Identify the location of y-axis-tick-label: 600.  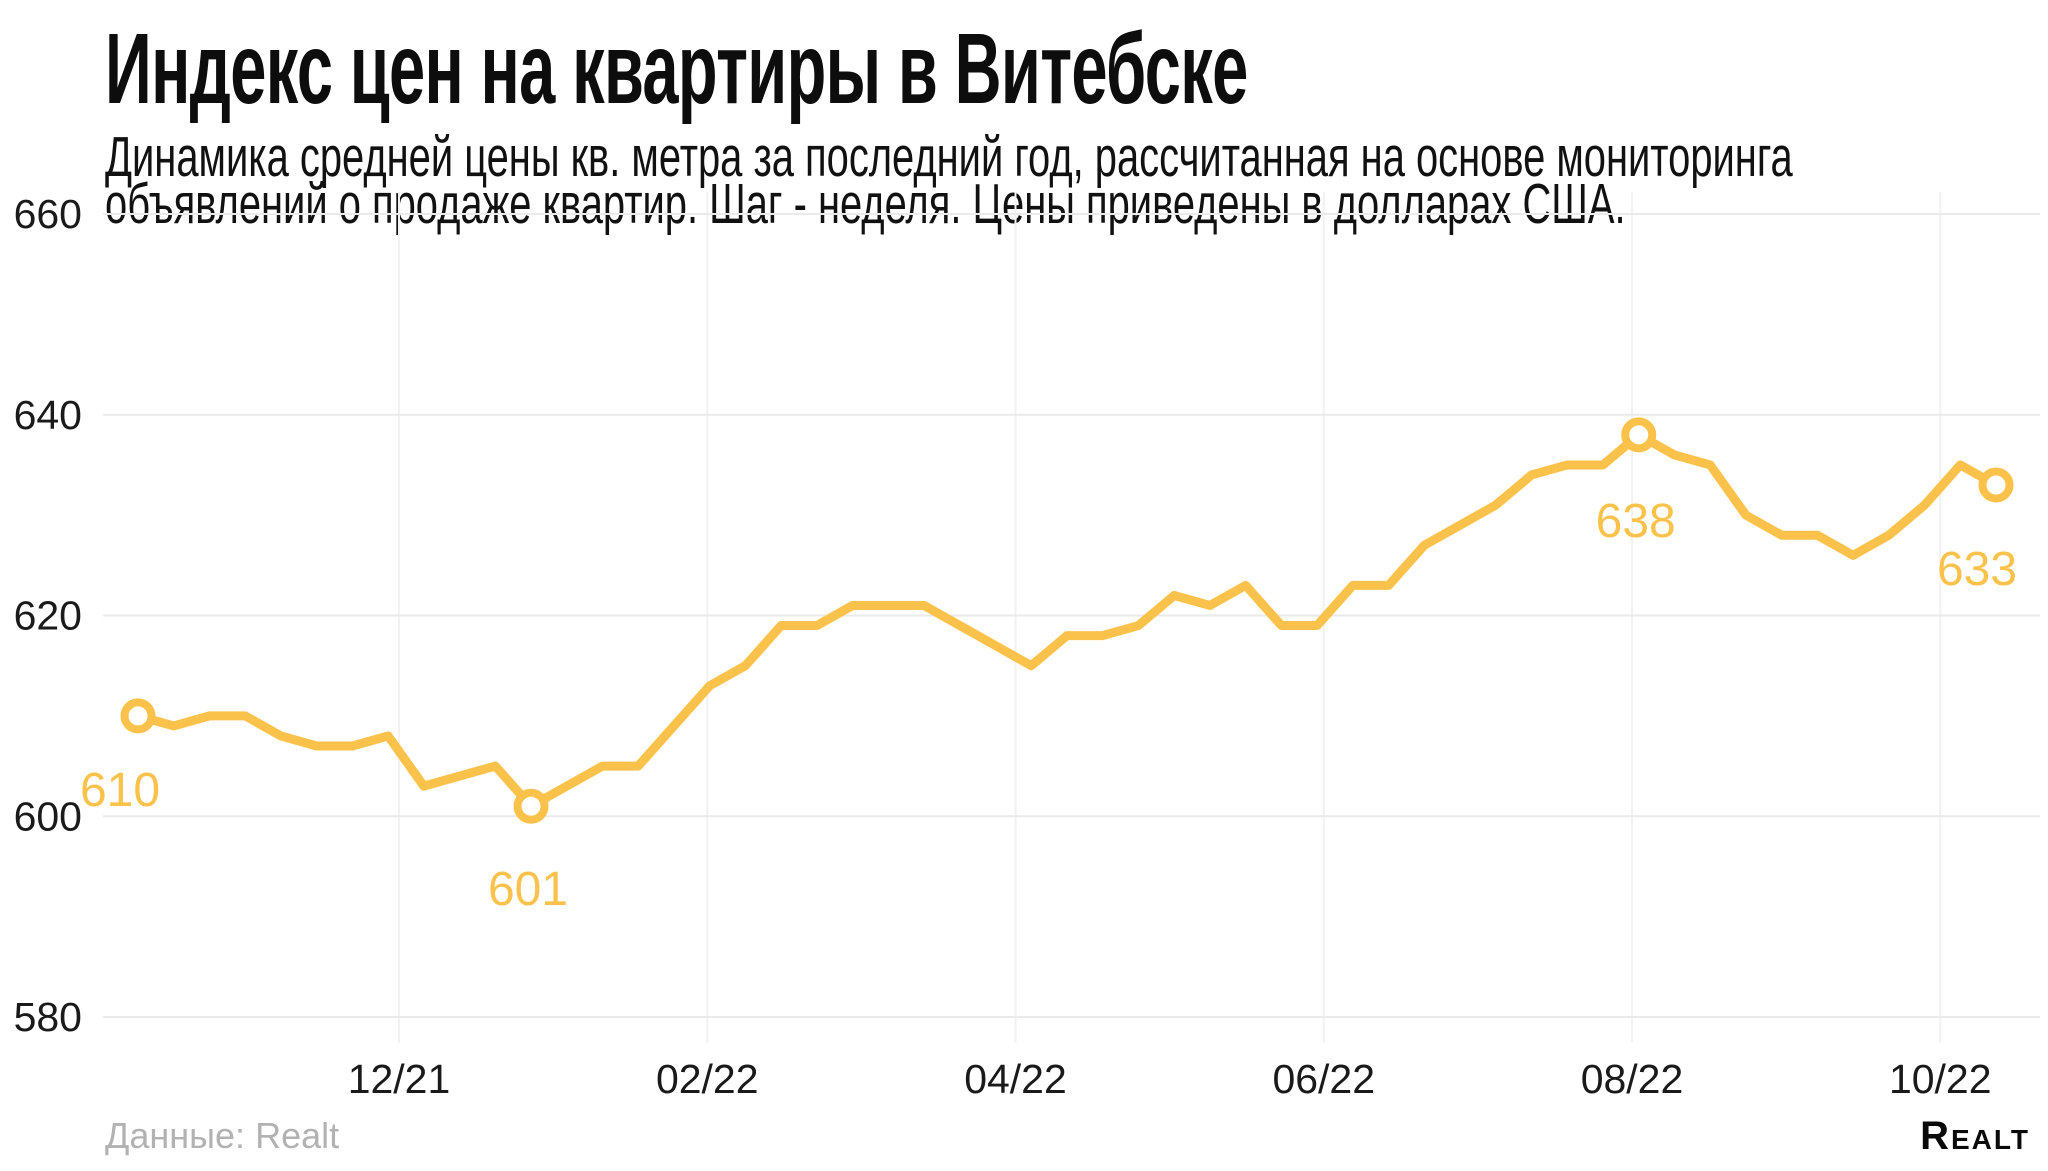
(48, 816).